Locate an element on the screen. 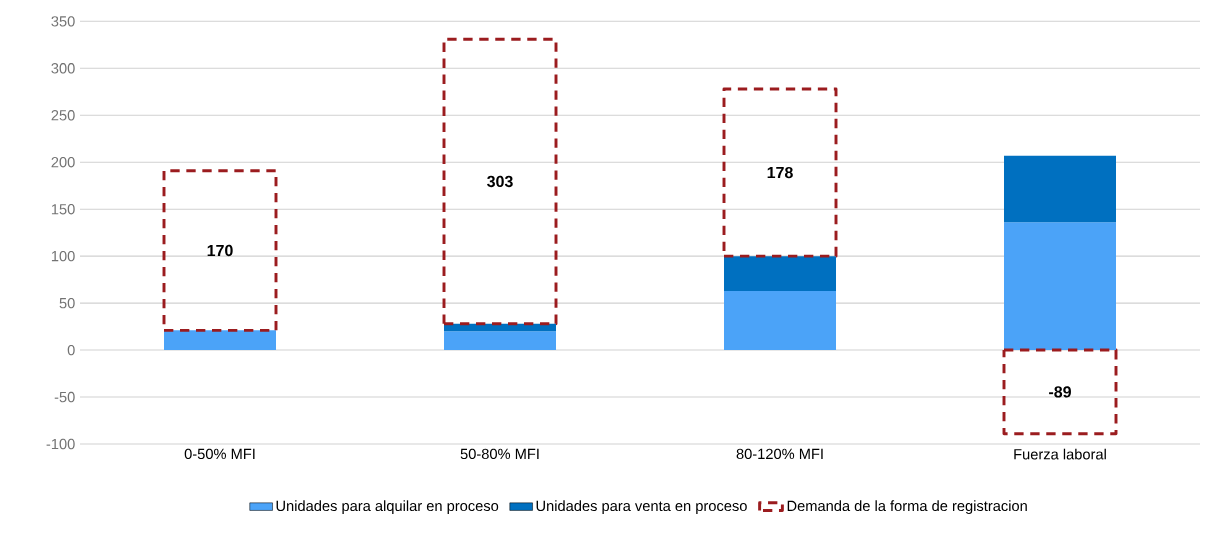 Image resolution: width=1207 pixels, height=540 pixels. x-tick-label: 80-120% MFI is located at coordinates (779, 454).